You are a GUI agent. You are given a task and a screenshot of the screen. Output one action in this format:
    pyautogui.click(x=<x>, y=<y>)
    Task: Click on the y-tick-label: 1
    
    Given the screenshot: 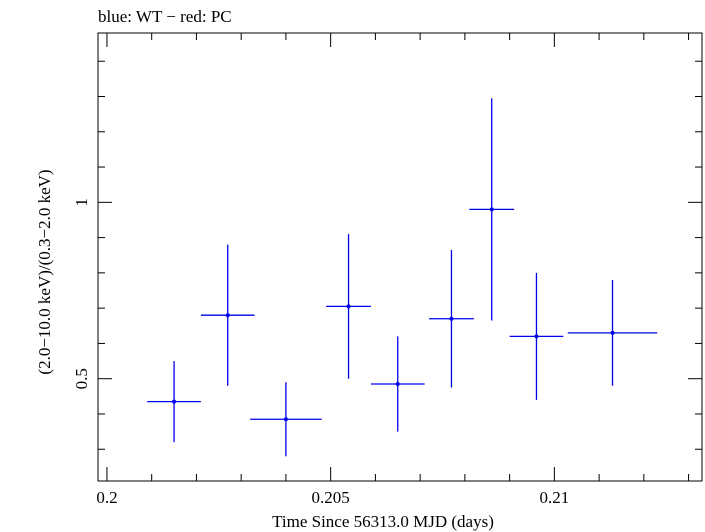 What is the action you would take?
    pyautogui.click(x=81, y=202)
    